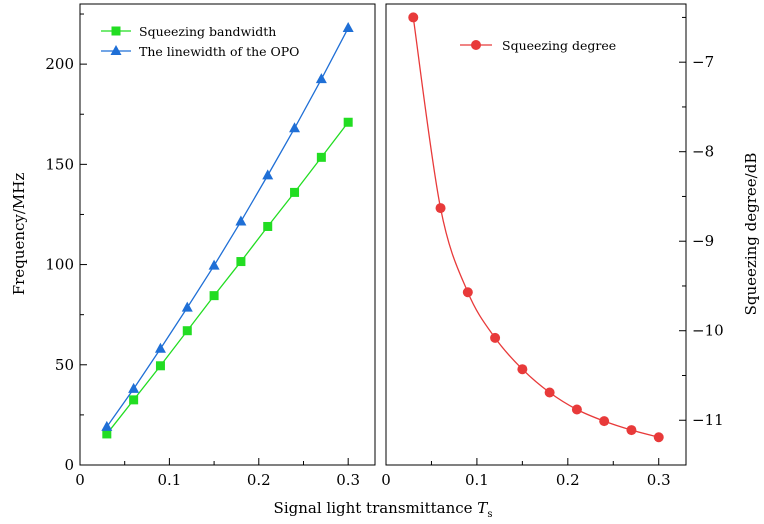  Describe the element at coordinates (477, 480) in the screenshot. I see `right-x-tick-label: 0.1` at that location.